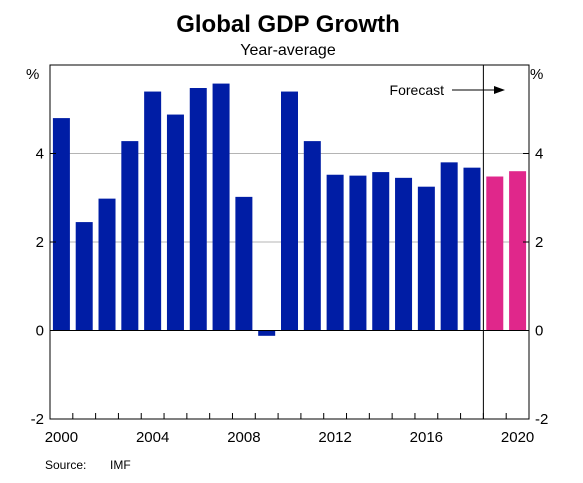 The height and width of the screenshot is (483, 583). What do you see at coordinates (334, 437) in the screenshot?
I see `x-tick-label: 2012` at bounding box center [334, 437].